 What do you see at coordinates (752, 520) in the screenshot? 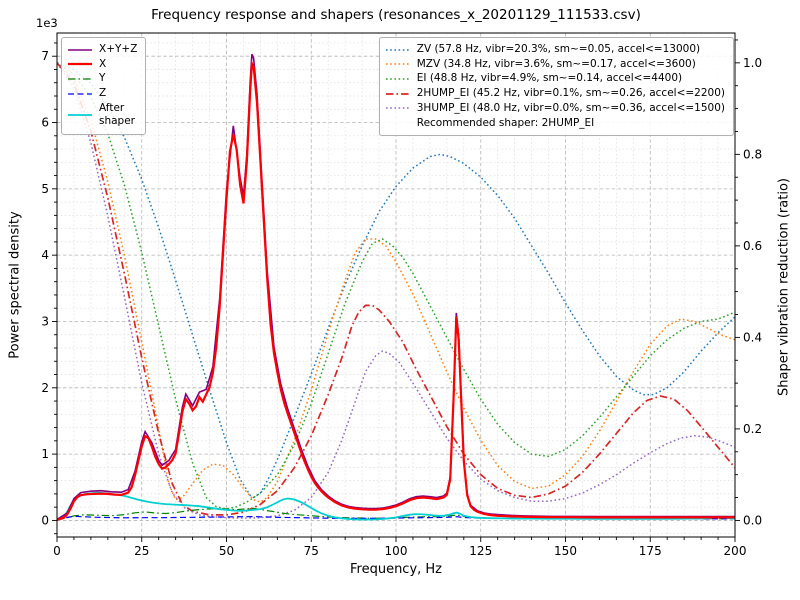
I see `right-y-tick-label: 0.0` at bounding box center [752, 520].